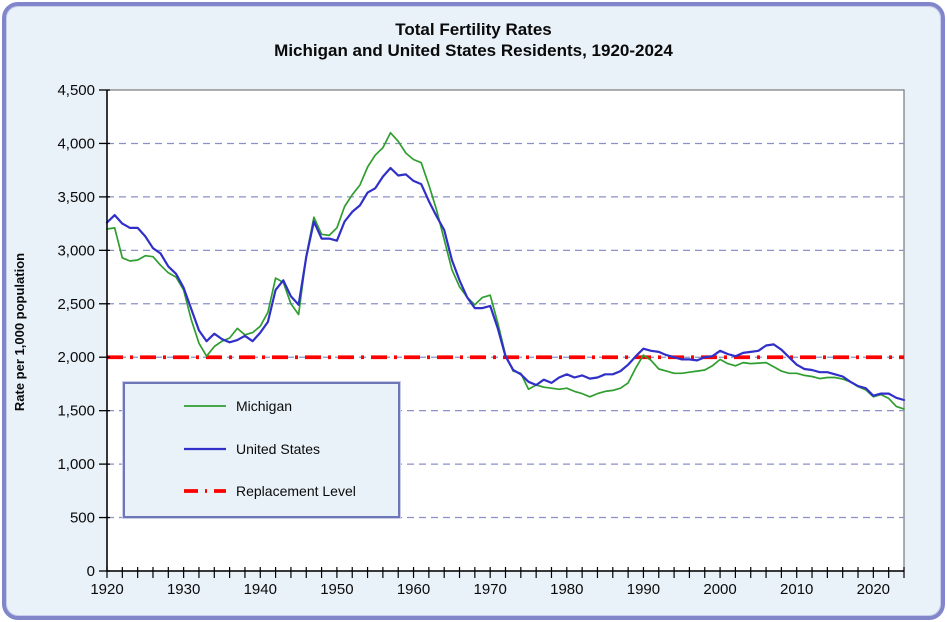  What do you see at coordinates (264, 406) in the screenshot?
I see `legend-label: Michigan` at bounding box center [264, 406].